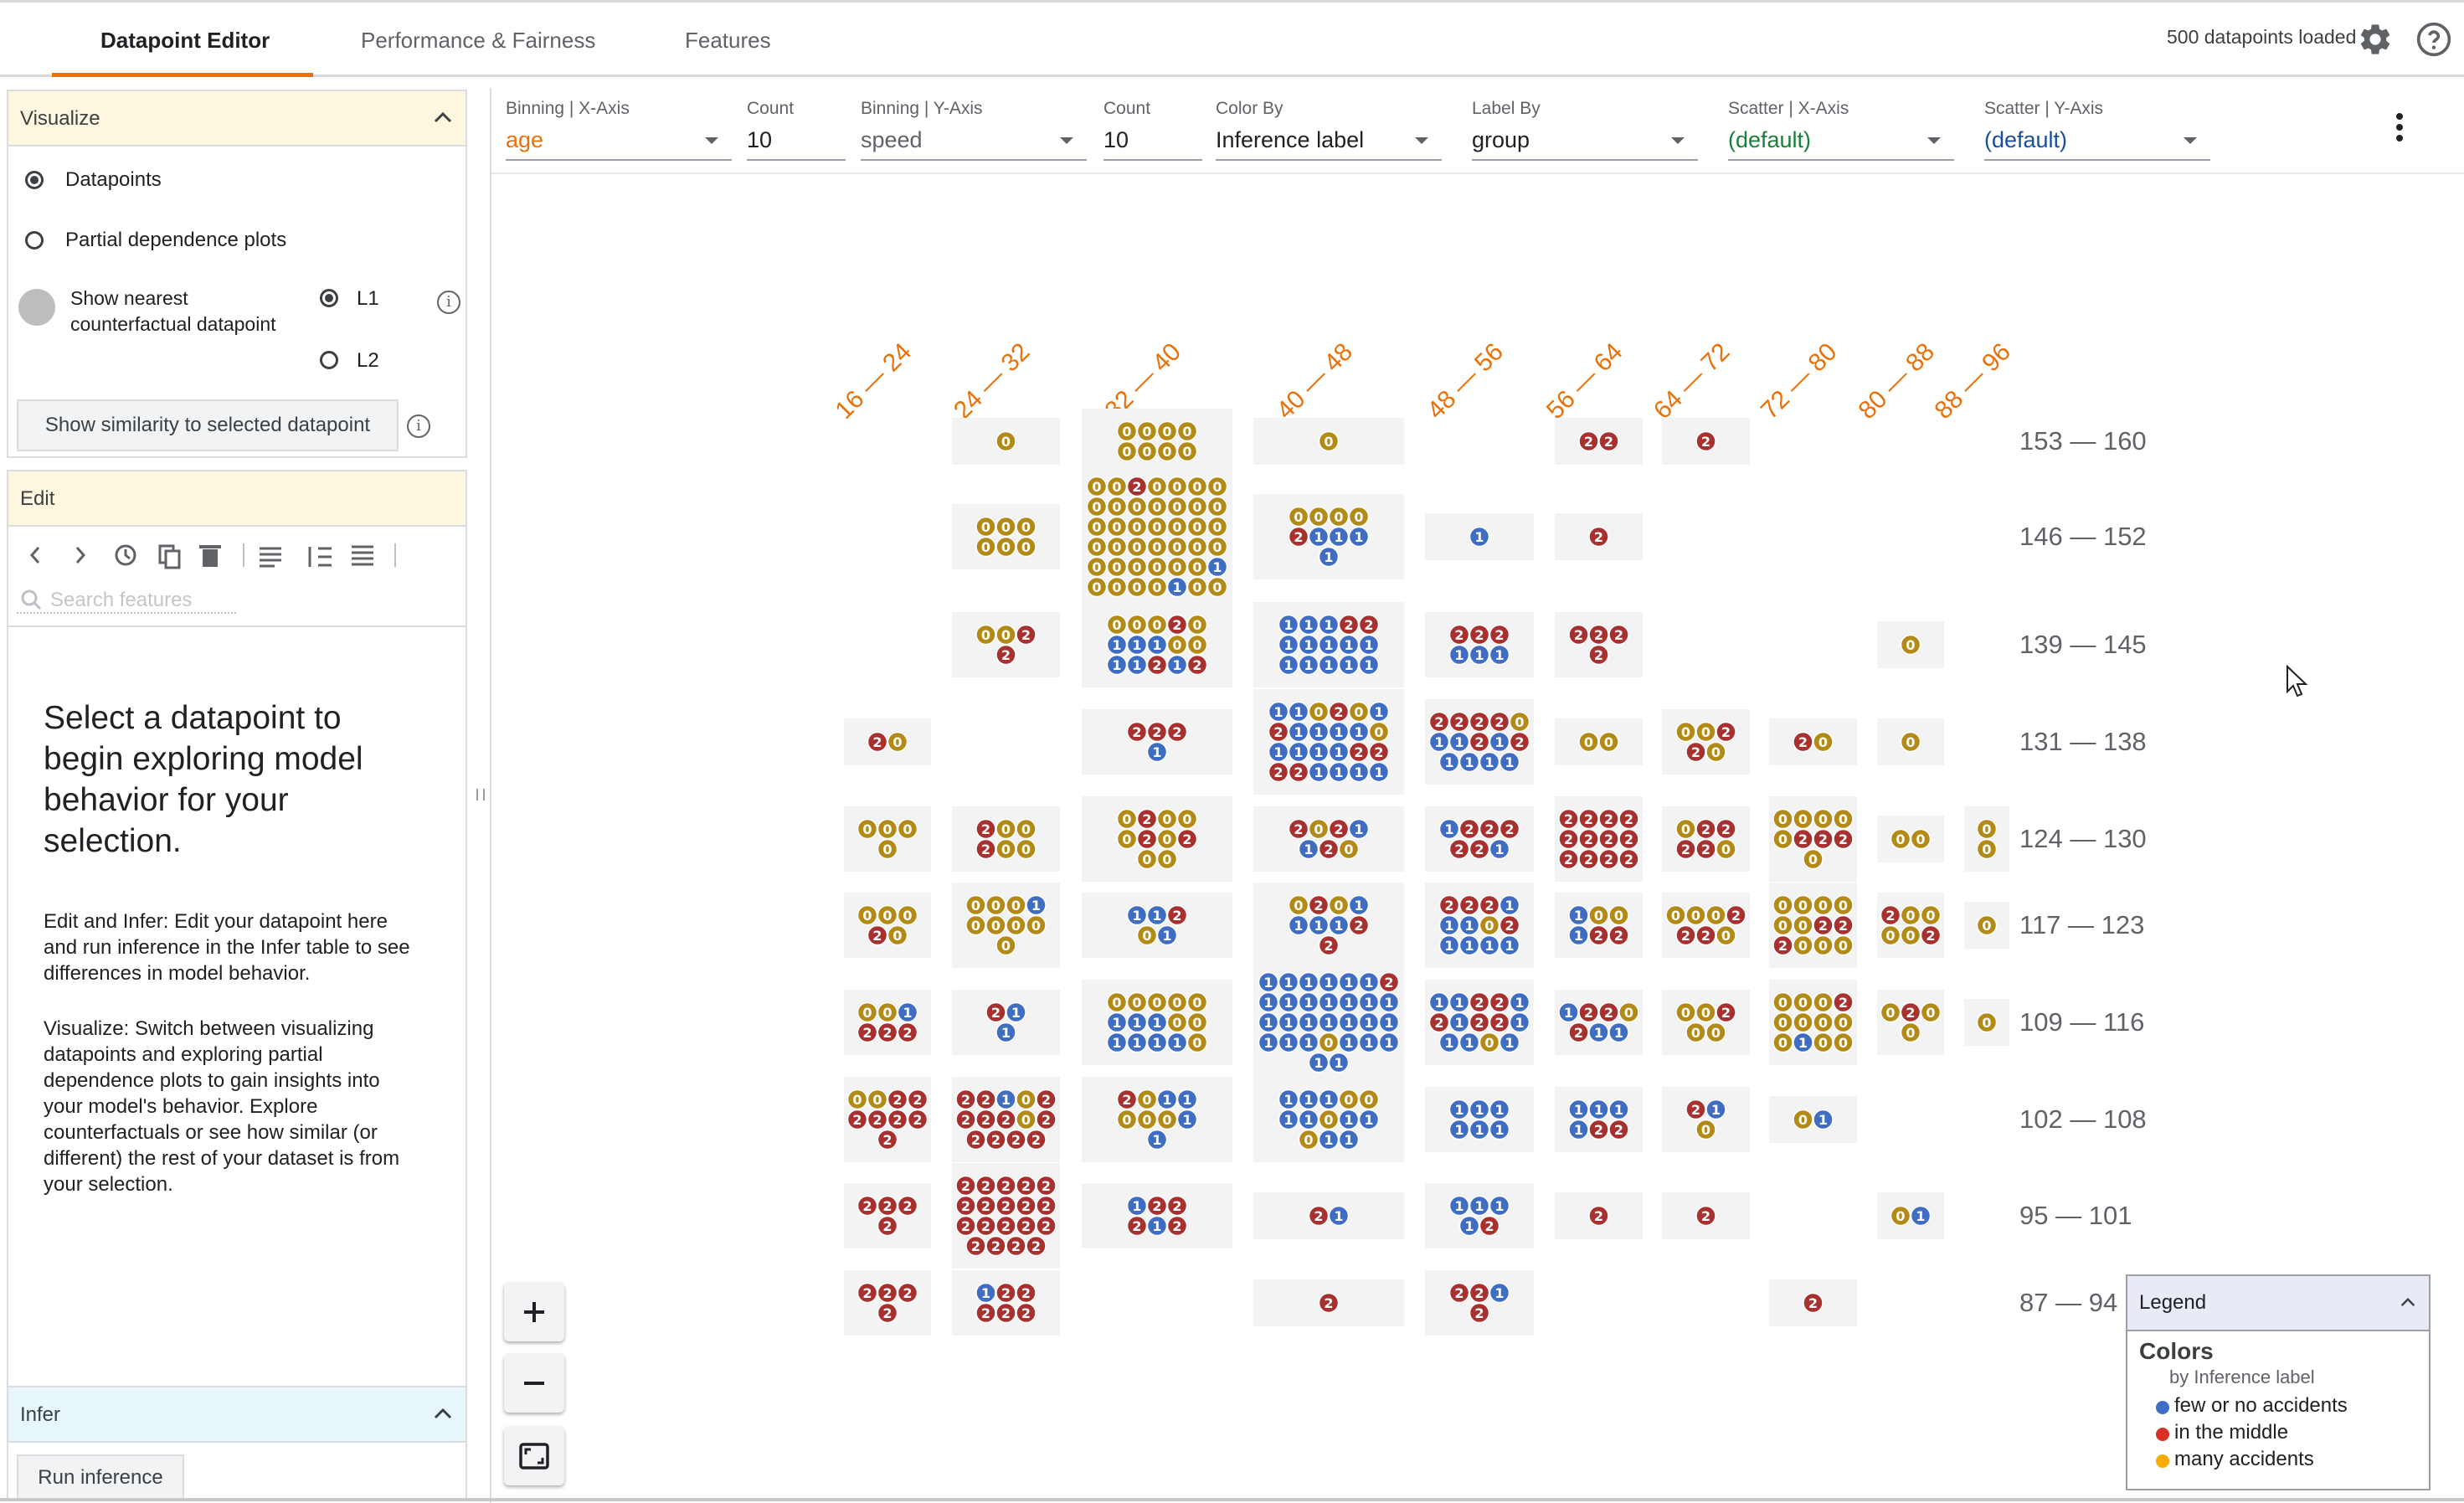  What do you see at coordinates (237, 1415) in the screenshot?
I see `infer-header: Infer` at bounding box center [237, 1415].